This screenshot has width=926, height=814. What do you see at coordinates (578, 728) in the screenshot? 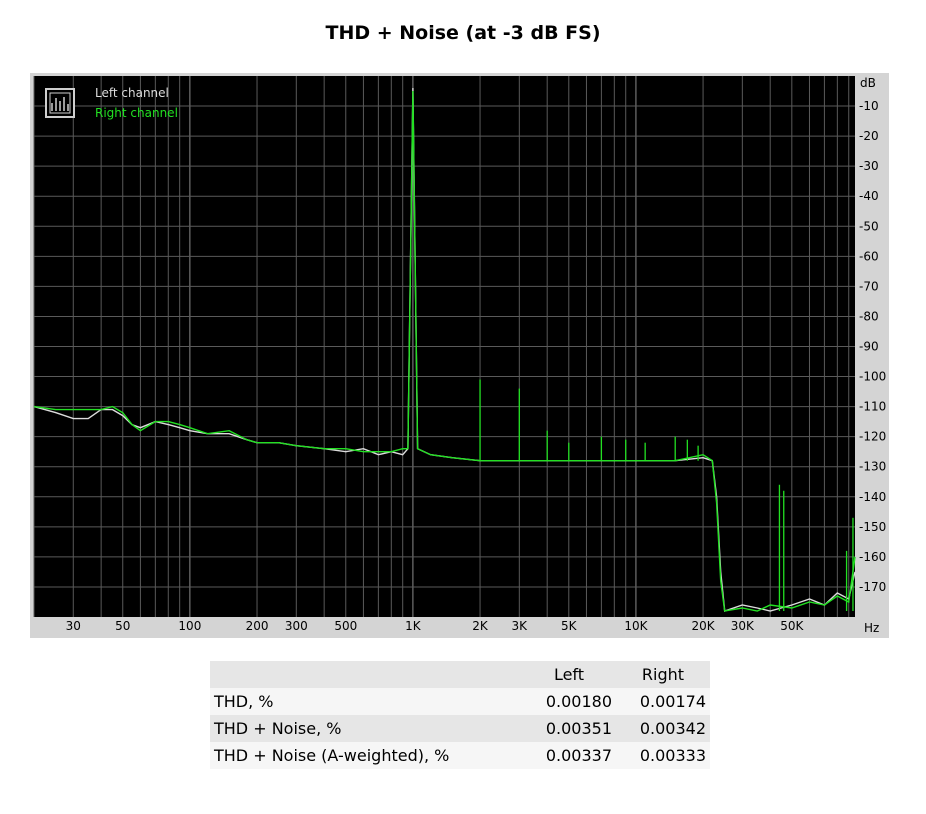
I see `row-left-value: 0.00351` at bounding box center [578, 728].